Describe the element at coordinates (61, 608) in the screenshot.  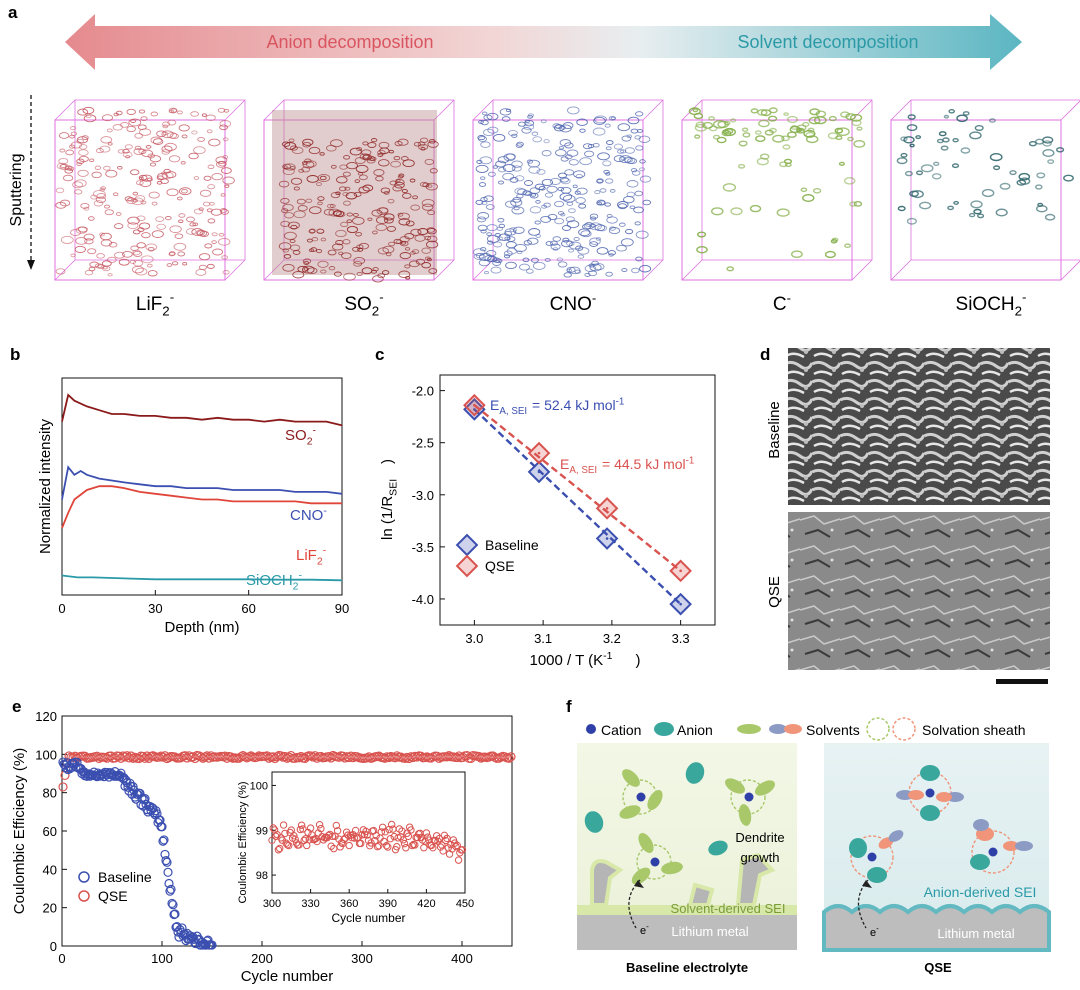
I see `chart-b-xtick-label: 0` at that location.